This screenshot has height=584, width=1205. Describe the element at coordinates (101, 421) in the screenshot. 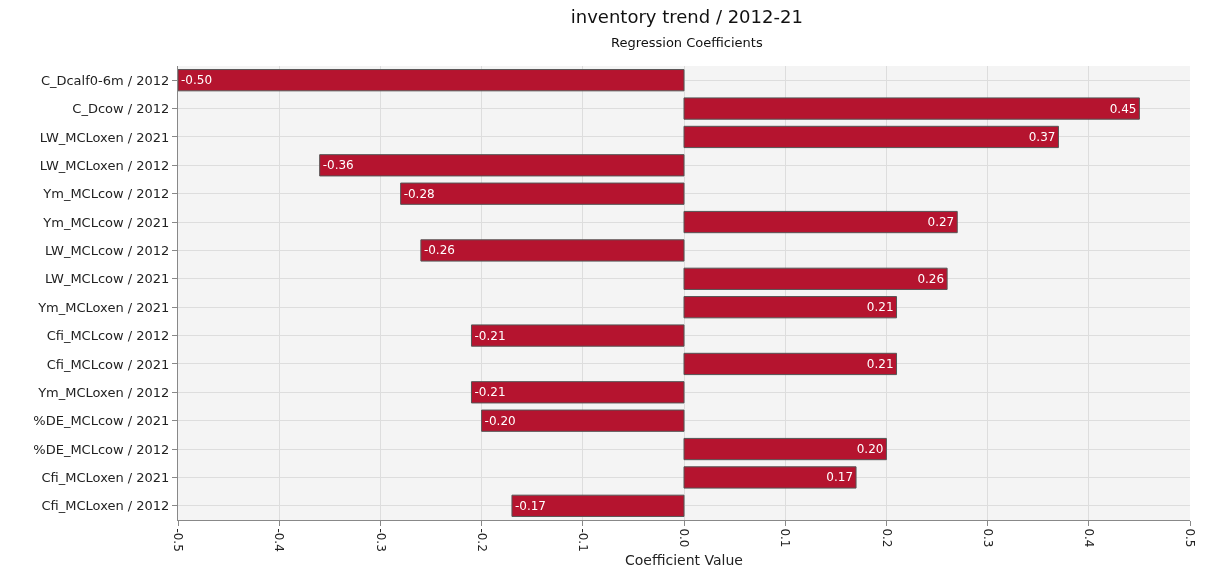

I see `y-tick-label: %DE_MCLcow / 2021` at that location.